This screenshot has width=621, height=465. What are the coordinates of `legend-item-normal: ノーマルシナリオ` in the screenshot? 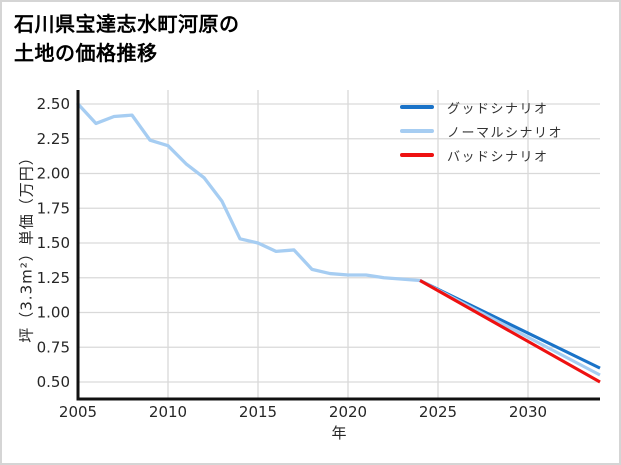 It's located at (481, 131).